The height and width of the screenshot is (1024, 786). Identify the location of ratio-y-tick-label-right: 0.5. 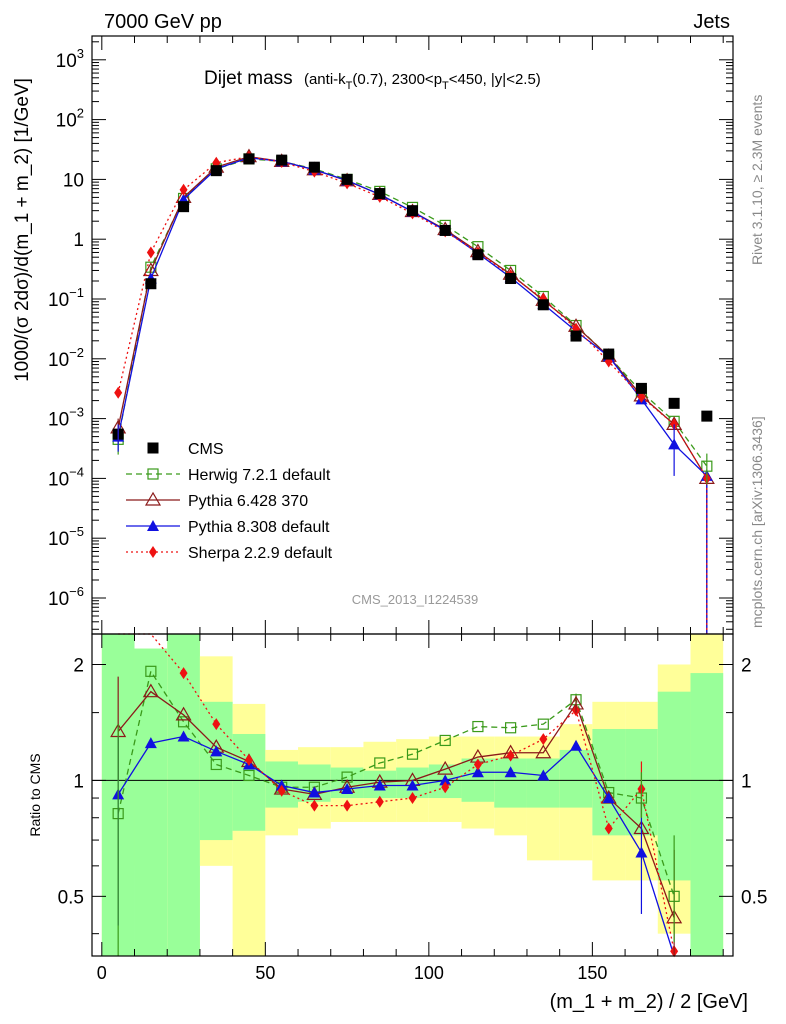
(754, 897).